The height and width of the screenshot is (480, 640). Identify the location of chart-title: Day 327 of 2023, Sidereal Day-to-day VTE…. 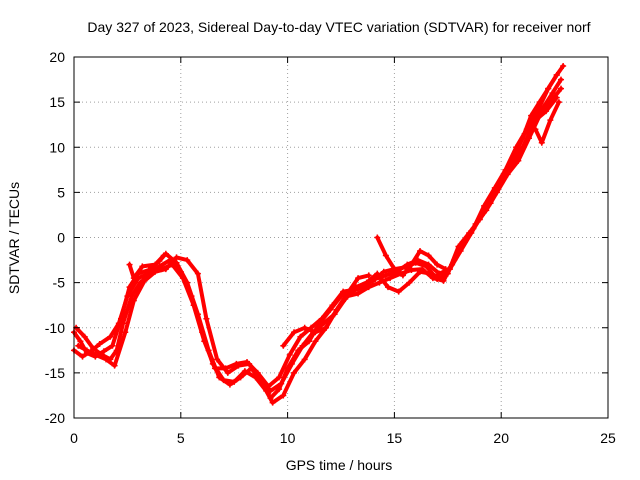
(338, 27).